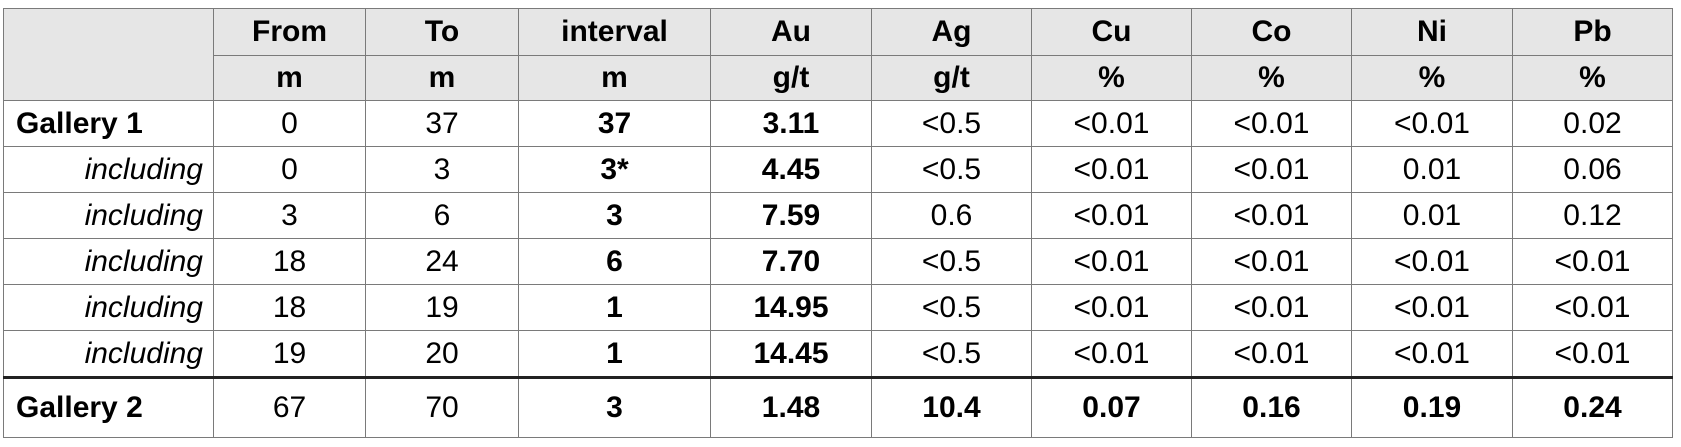 The height and width of the screenshot is (447, 1681). I want to click on cell: 0.12, so click(1592, 215).